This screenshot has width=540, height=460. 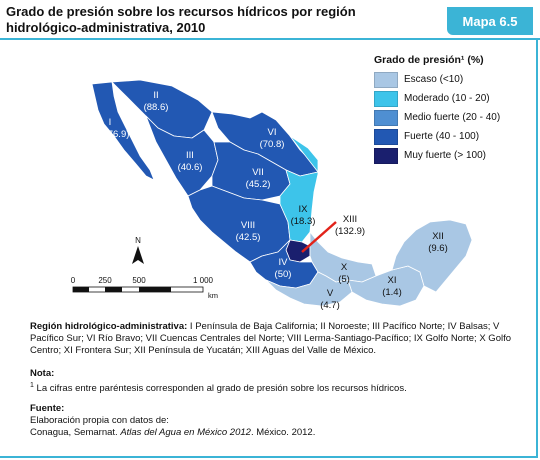 I want to click on map-number-badge: Mapa 6.5, so click(x=490, y=21).